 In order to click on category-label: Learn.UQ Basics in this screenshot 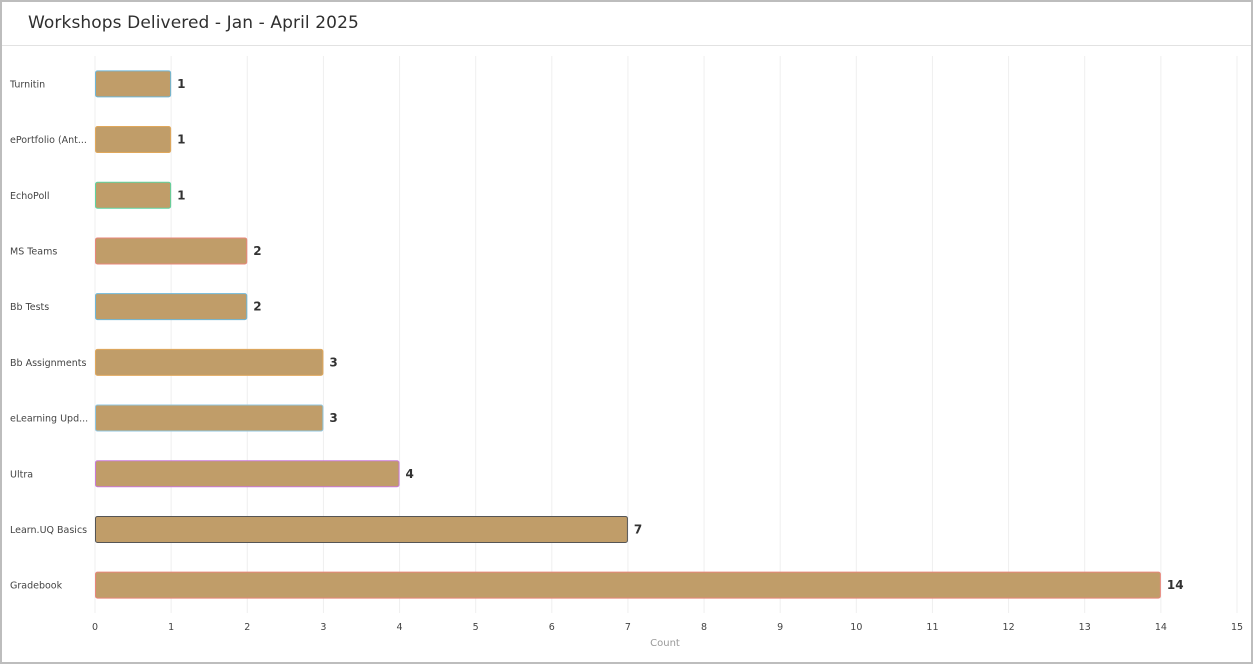, I will do `click(48, 530)`.